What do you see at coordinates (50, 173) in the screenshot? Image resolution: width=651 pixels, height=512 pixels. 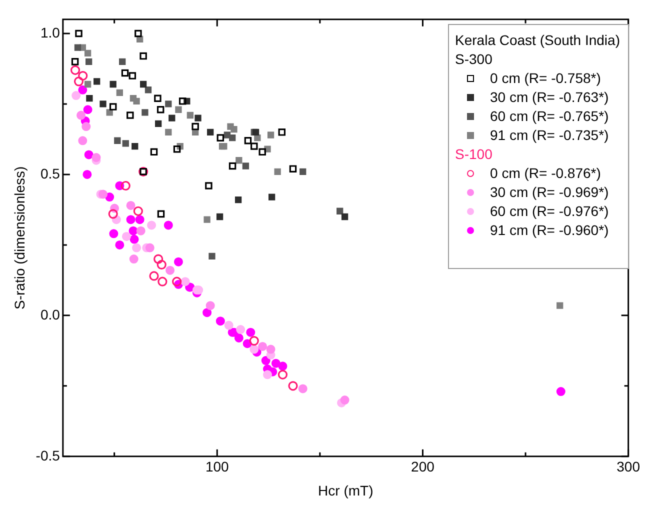 I see `y-tick-label: 0.5` at bounding box center [50, 173].